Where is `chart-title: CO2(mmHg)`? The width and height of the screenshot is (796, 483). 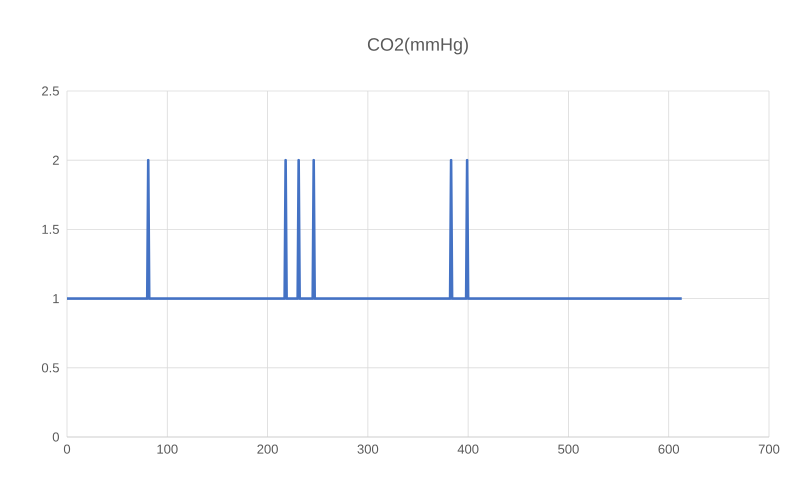
chart-title: CO2(mmHg) is located at coordinates (418, 46).